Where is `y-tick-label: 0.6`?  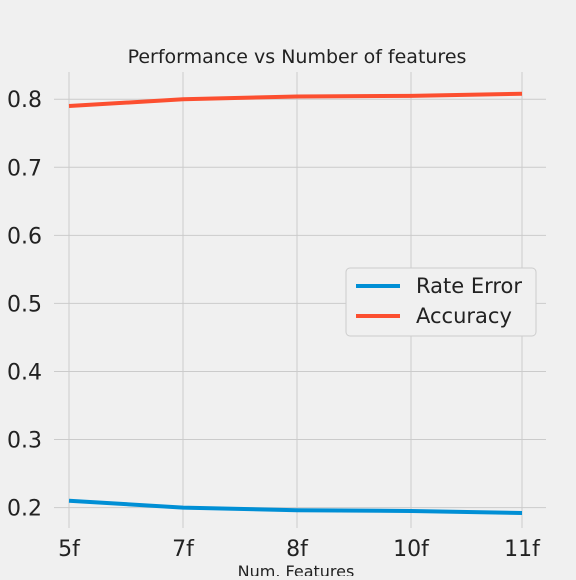 y-tick-label: 0.6 is located at coordinates (24, 236).